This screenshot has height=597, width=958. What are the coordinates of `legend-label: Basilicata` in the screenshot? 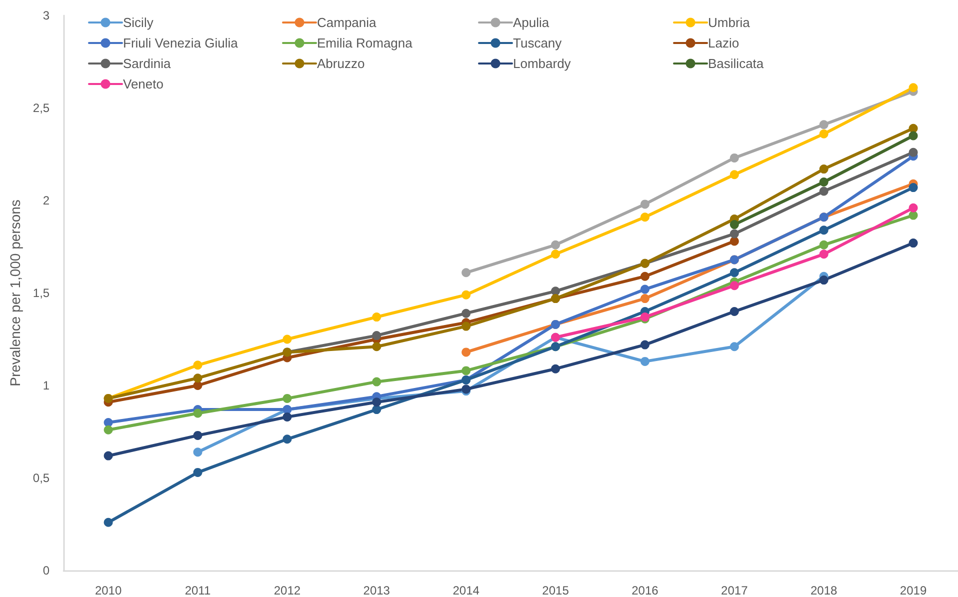 It's located at (736, 63).